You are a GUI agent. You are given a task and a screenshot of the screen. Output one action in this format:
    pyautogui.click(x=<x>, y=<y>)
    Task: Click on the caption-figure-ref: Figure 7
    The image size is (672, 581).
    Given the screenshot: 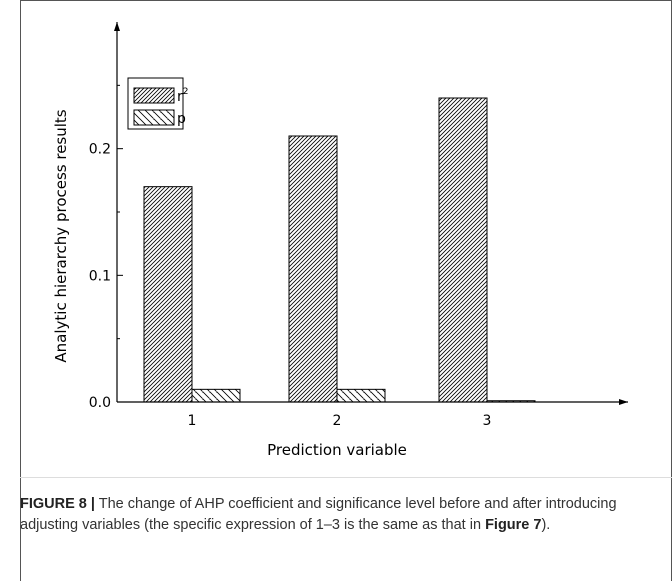 What is the action you would take?
    pyautogui.click(x=513, y=525)
    